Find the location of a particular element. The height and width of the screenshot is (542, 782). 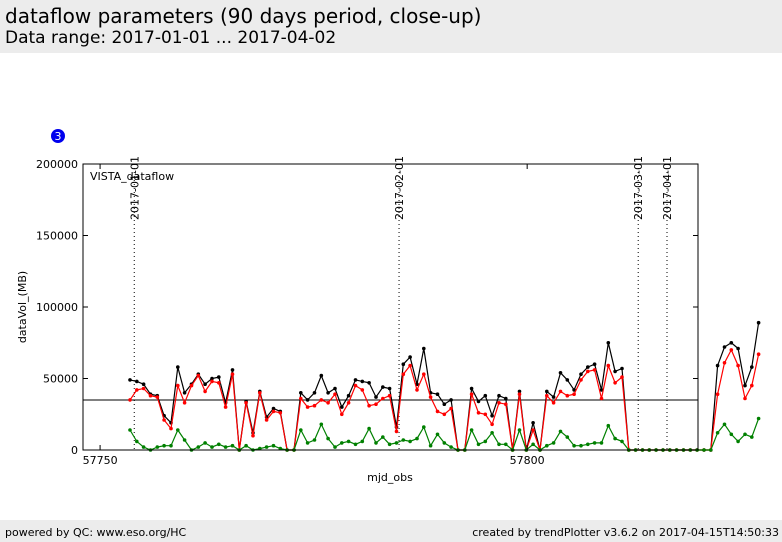

page-subtitle: Data range: 2017-01-01 ... 2017-04-02 is located at coordinates (171, 38).